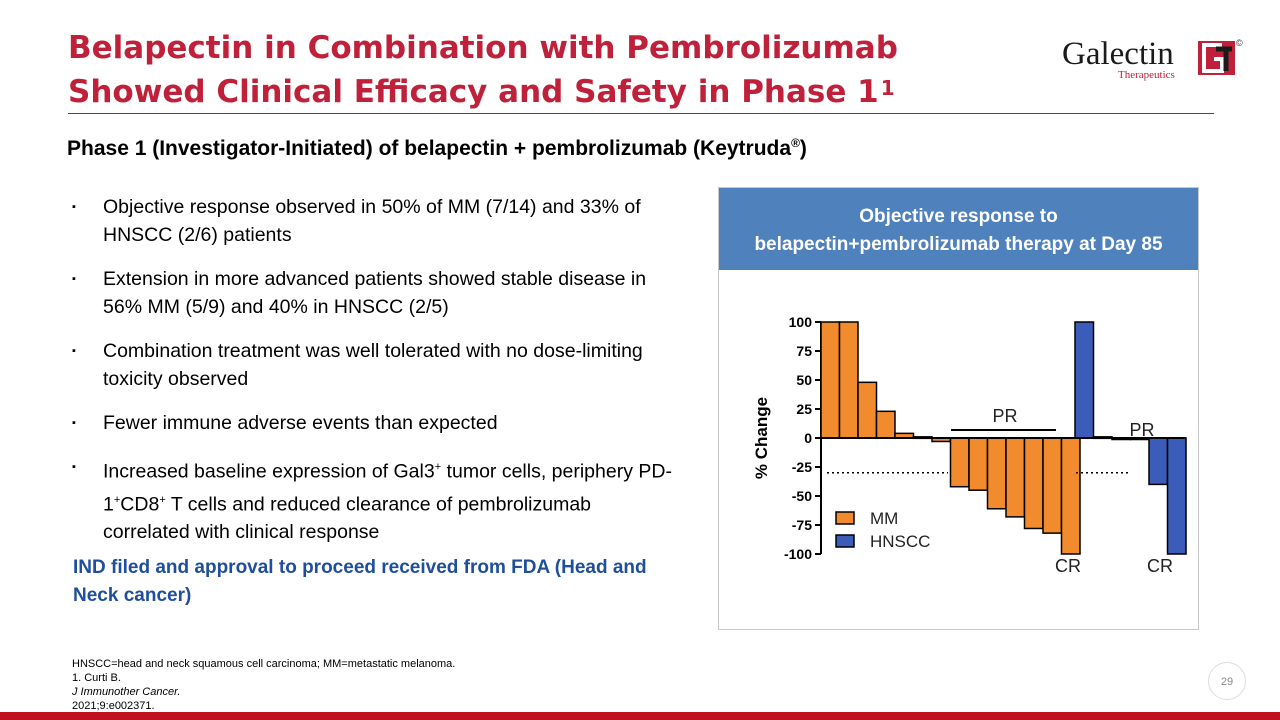 The width and height of the screenshot is (1280, 720). What do you see at coordinates (1239, 43) in the screenshot?
I see `logo-registered-mark: ©` at bounding box center [1239, 43].